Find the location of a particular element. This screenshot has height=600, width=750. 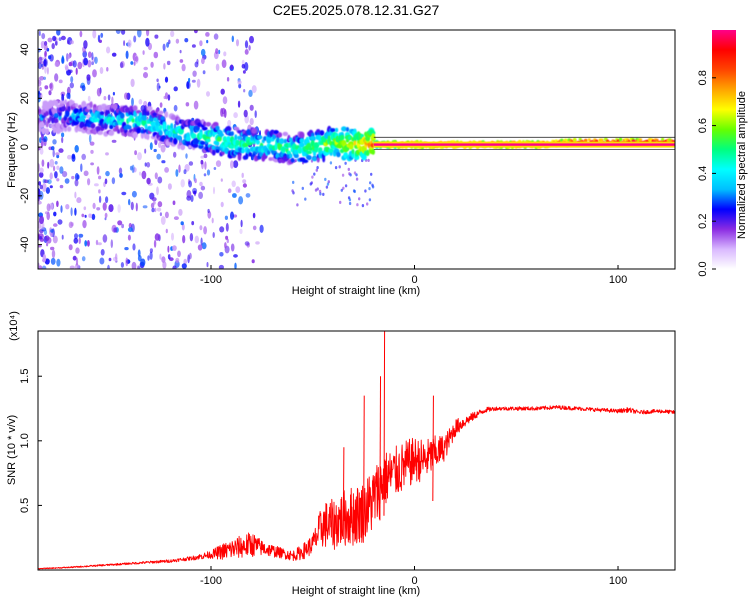

snr-spike is located at coordinates (343, 493).